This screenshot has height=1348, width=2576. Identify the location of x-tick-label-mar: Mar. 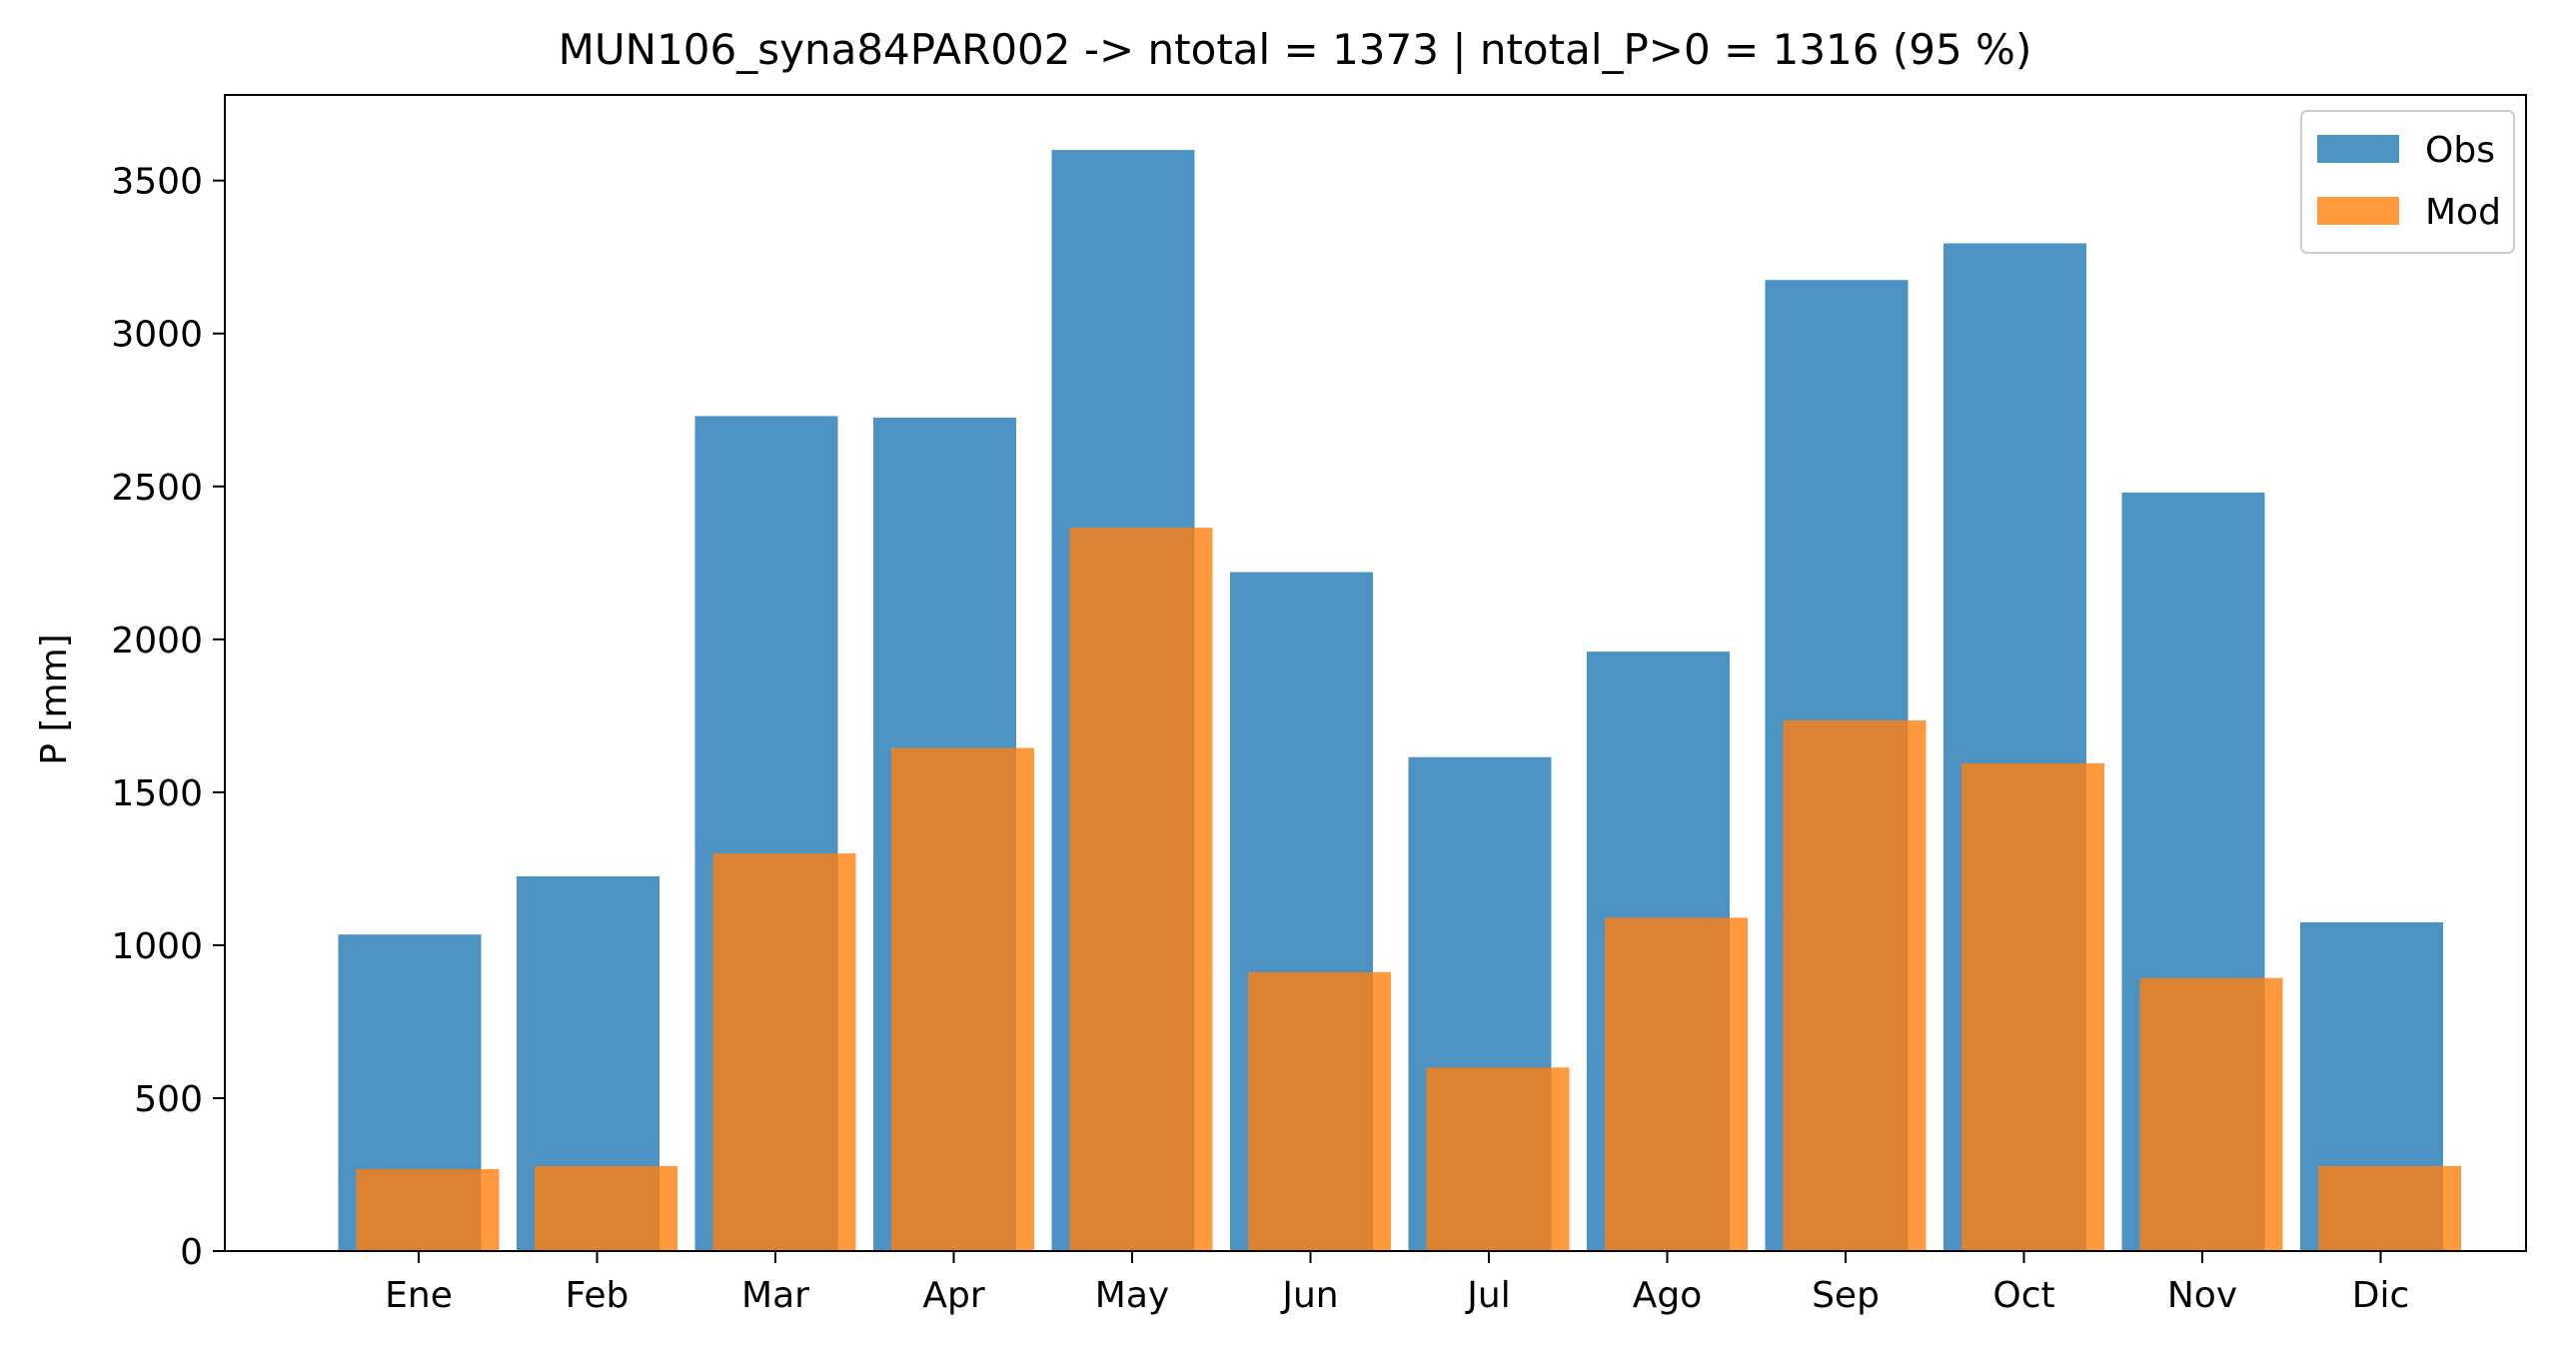
(775, 1295).